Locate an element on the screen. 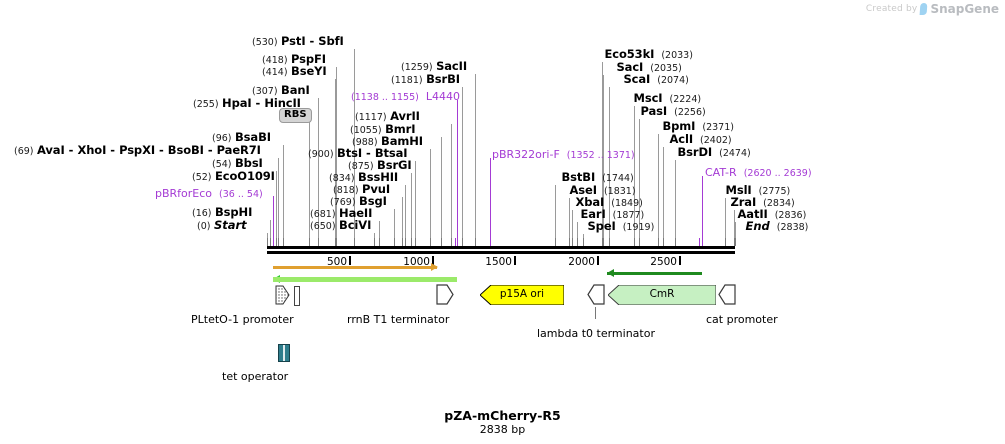  feature-pltet-promoter is located at coordinates (283, 295).